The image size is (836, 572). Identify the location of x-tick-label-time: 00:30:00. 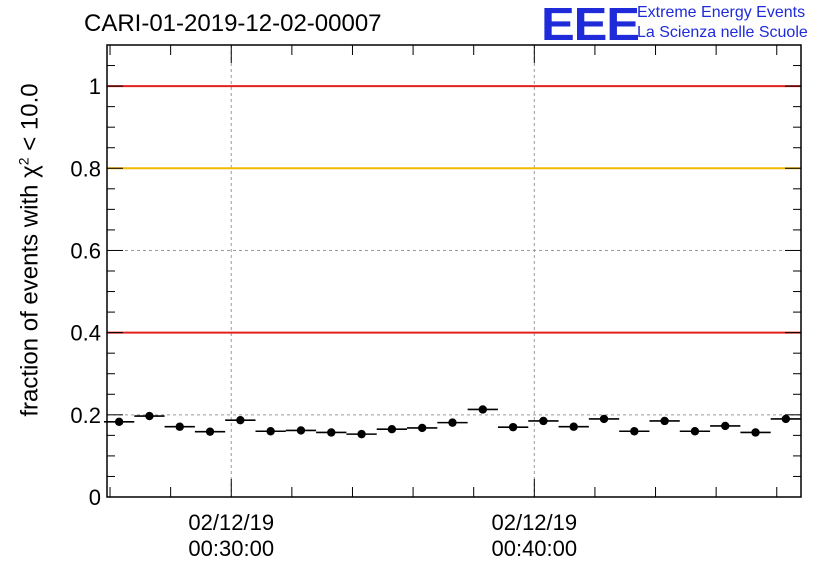
(231, 548).